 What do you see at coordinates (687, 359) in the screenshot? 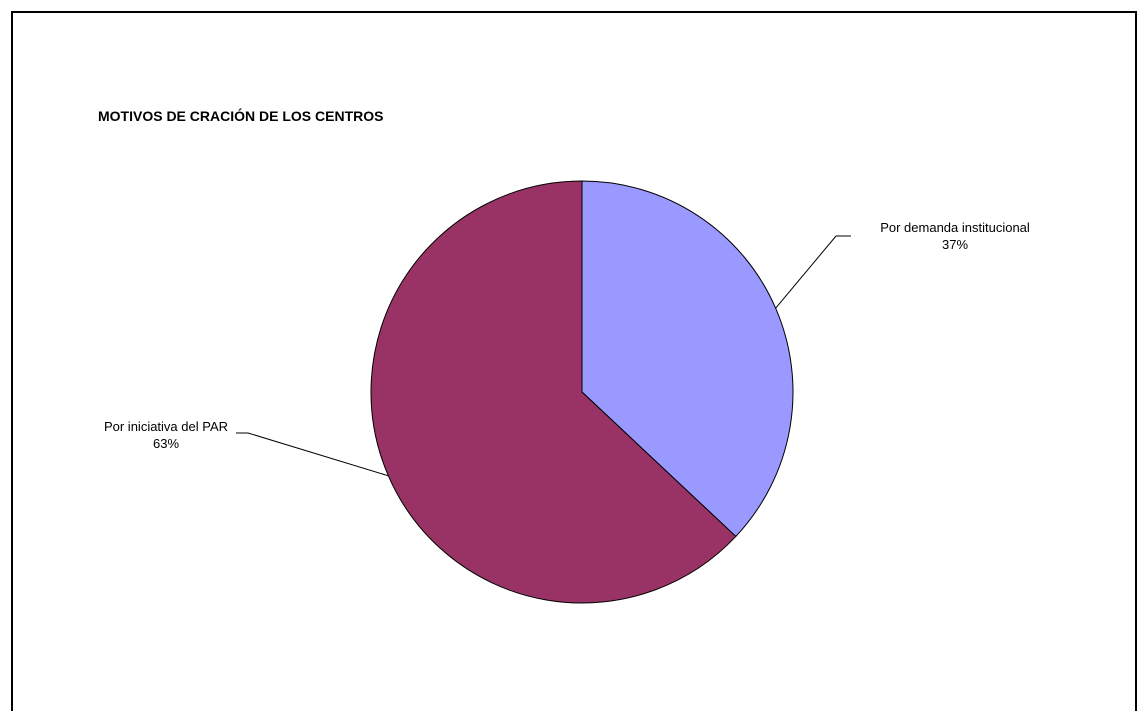
I see `pie-slice` at bounding box center [687, 359].